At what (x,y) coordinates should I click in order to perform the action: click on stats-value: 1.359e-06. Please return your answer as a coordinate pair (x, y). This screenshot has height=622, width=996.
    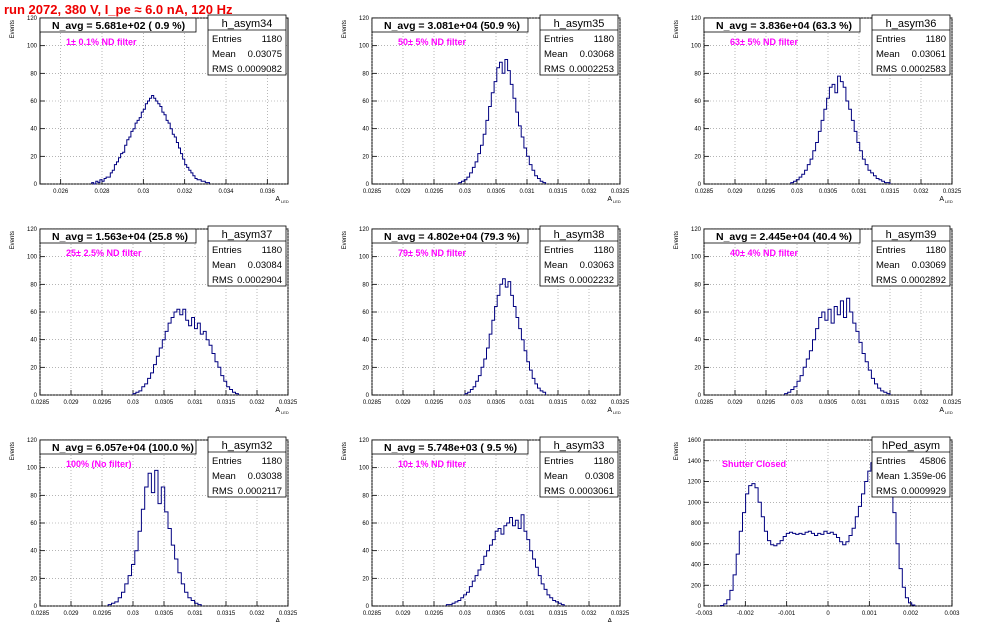
    Looking at the image, I should click on (924, 476).